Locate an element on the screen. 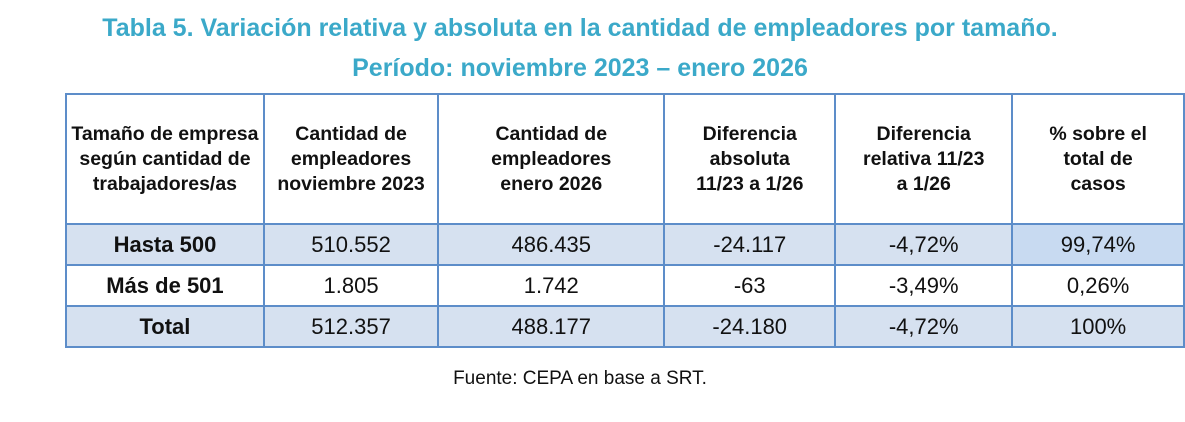 Image resolution: width=1185 pixels, height=422 pixels. cell: 0,26% is located at coordinates (1098, 285).